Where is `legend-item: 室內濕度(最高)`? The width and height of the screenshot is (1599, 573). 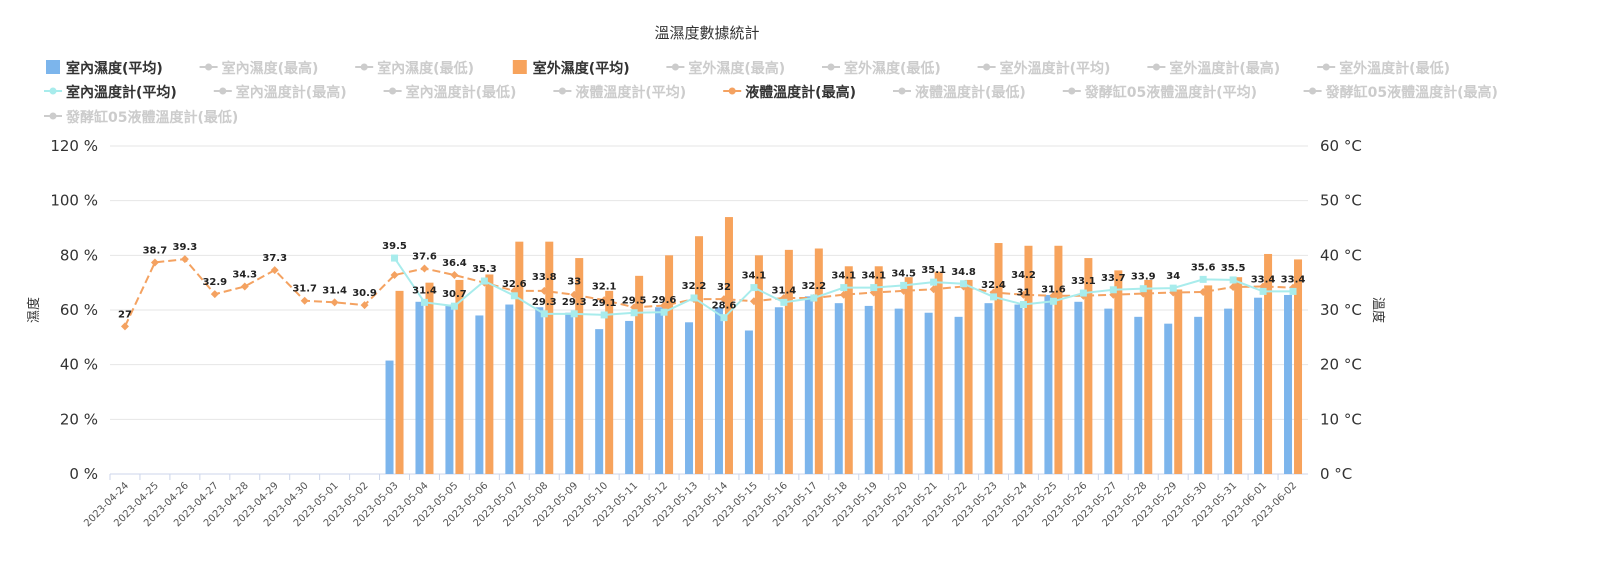 legend-item: 室內濕度(最高) is located at coordinates (259, 68).